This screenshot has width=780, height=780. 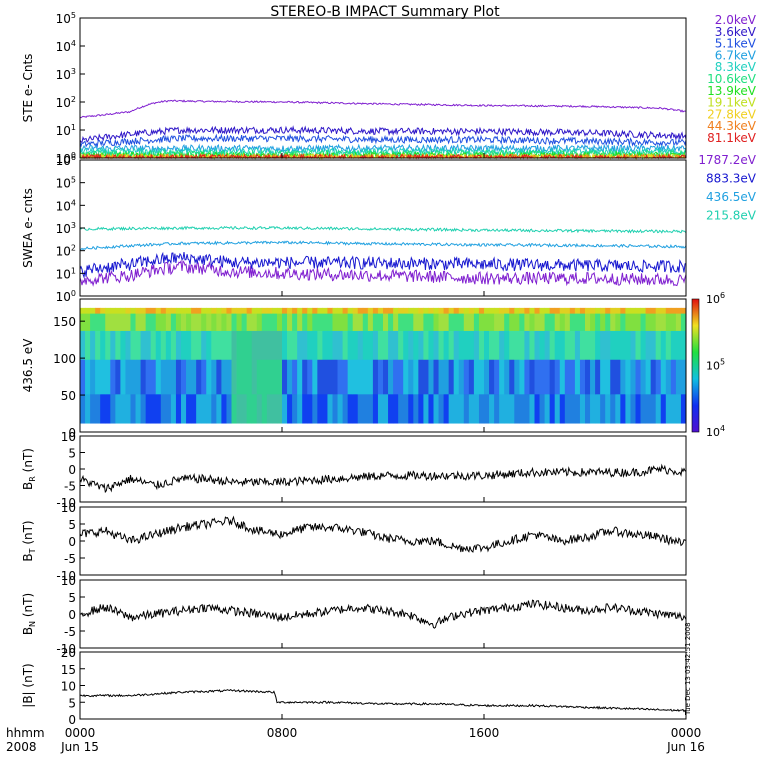 What do you see at coordinates (68, 670) in the screenshot?
I see `y-tick-label-bmag: 15` at bounding box center [68, 670].